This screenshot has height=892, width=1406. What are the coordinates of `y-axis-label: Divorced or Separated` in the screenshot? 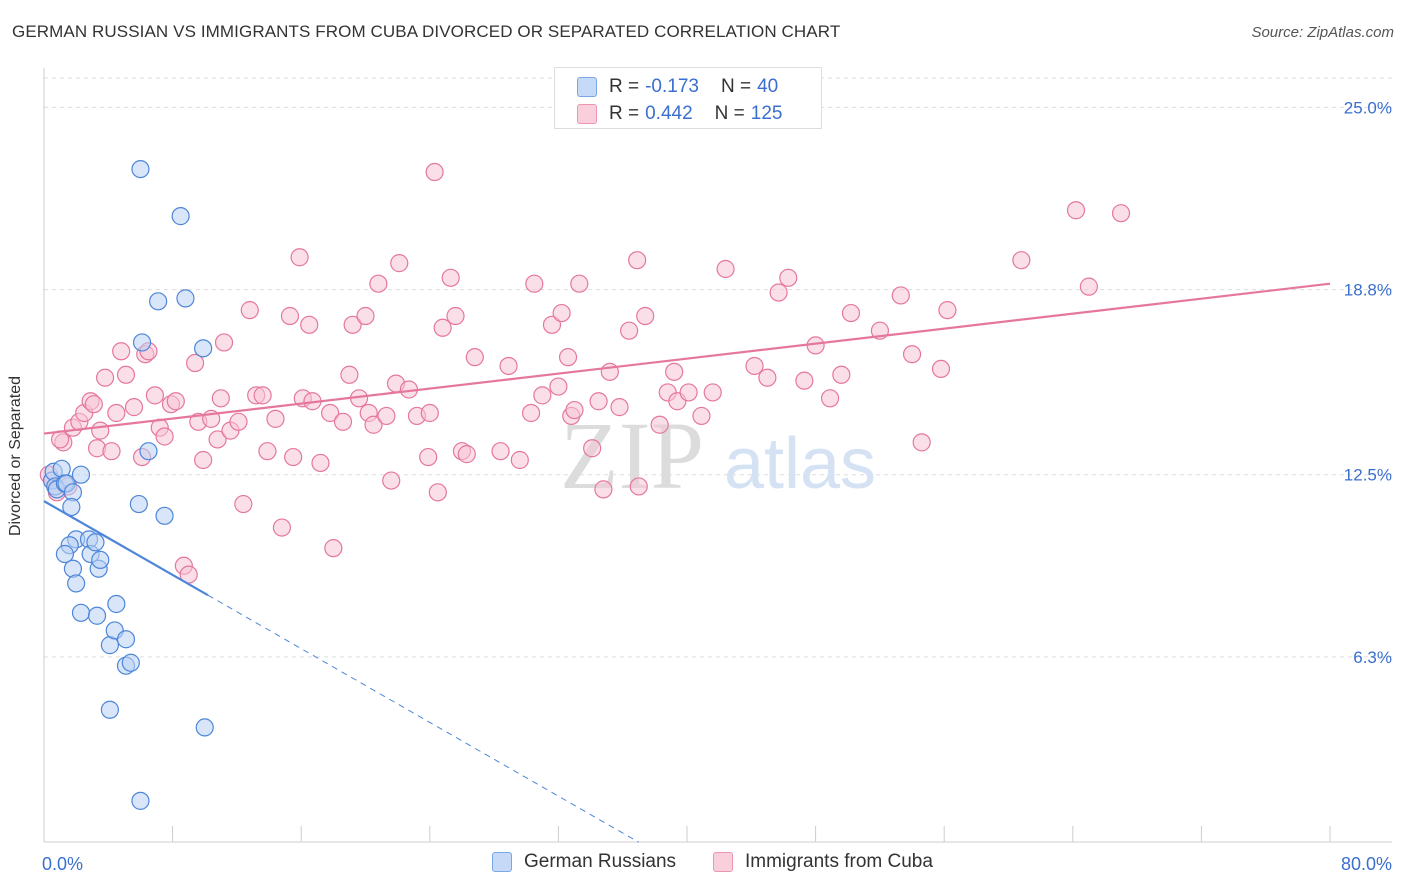 It's located at (15, 456).